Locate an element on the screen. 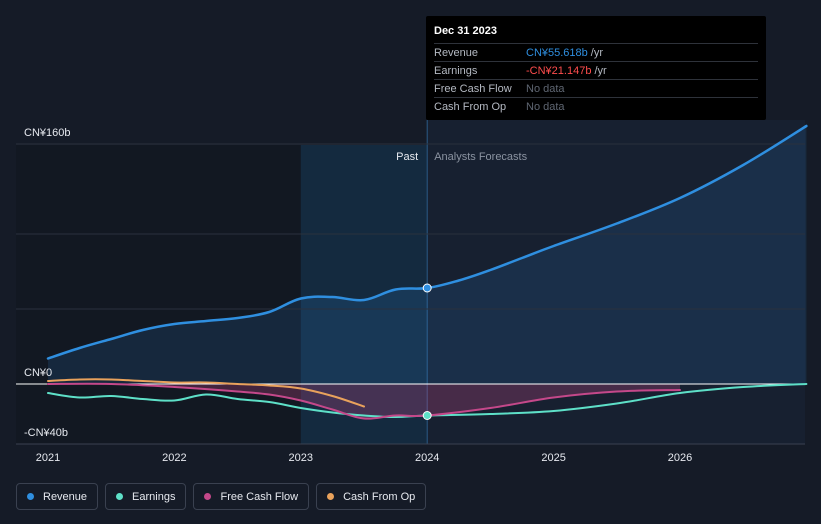 The image size is (821, 524). legend-label: Earnings is located at coordinates (154, 496).